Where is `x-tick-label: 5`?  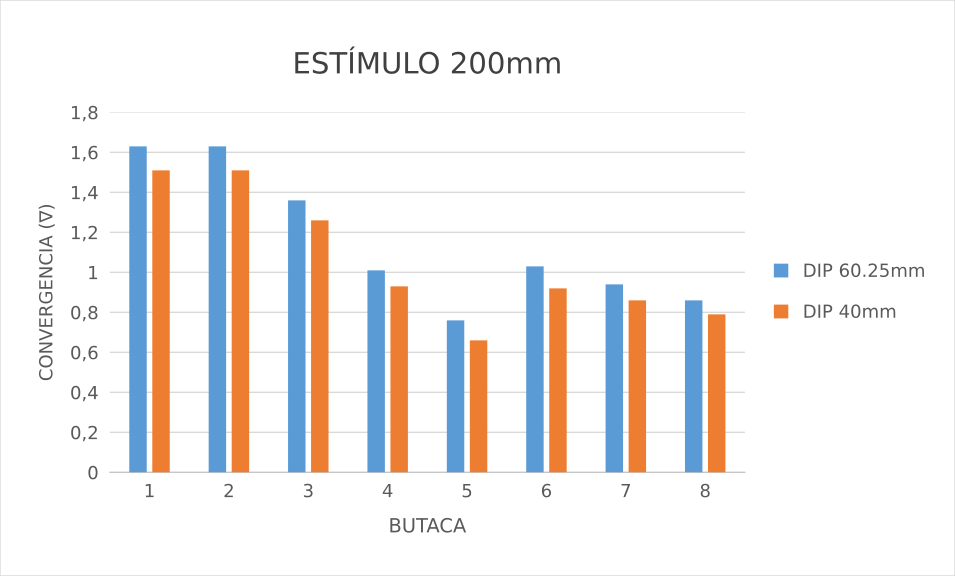
x-tick-label: 5 is located at coordinates (467, 491).